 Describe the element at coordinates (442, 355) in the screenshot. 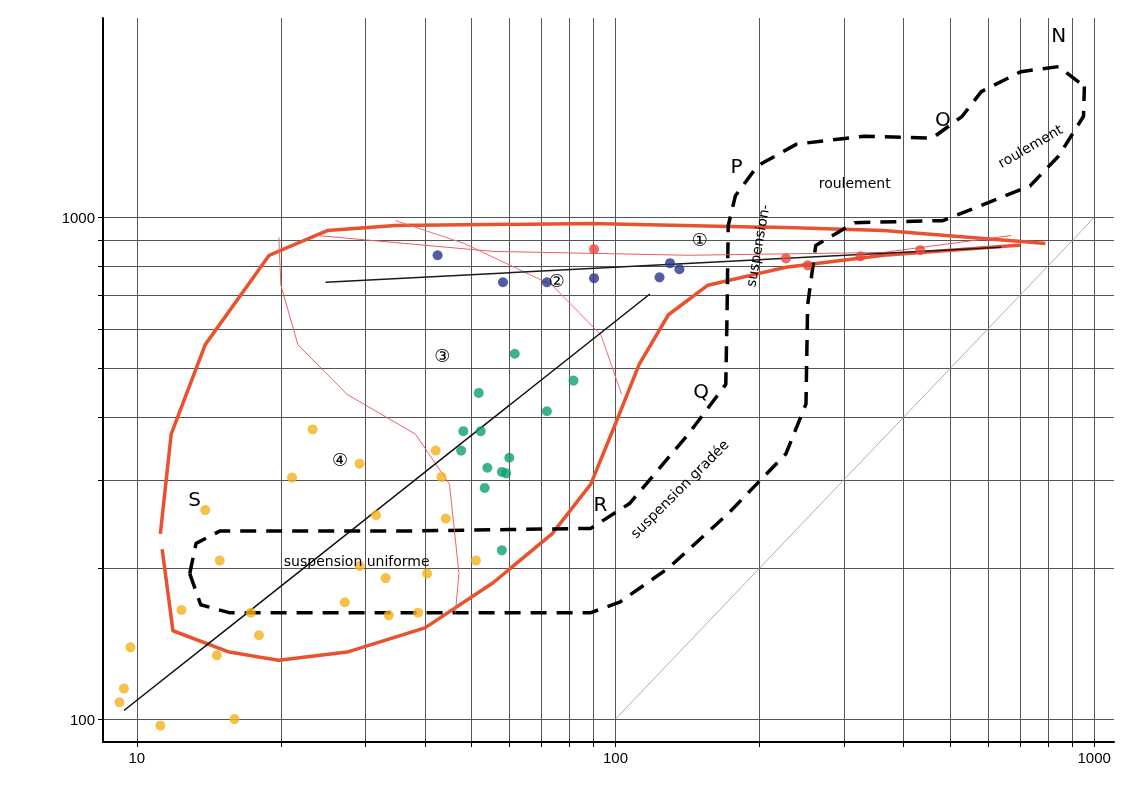

I see `annotation: ③` at that location.